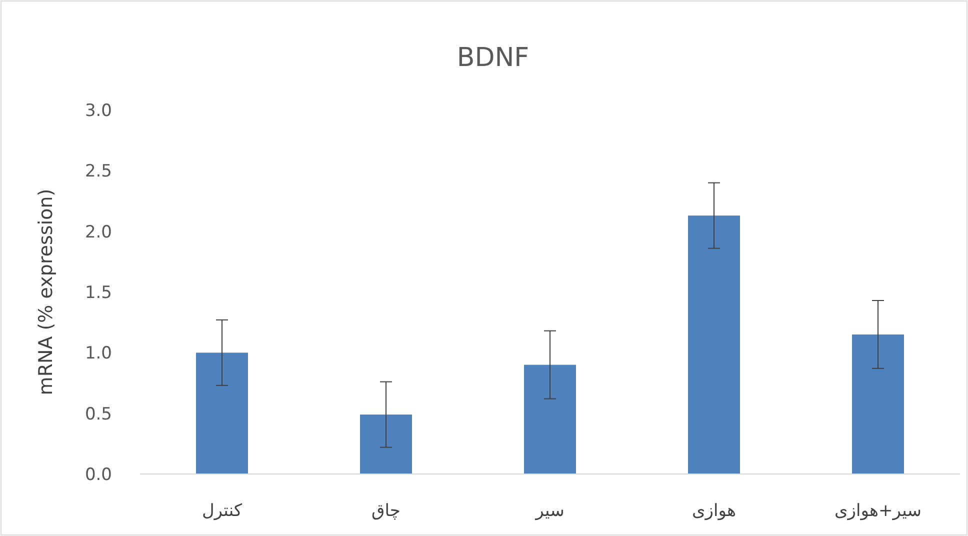 Image resolution: width=968 pixels, height=536 pixels. Describe the element at coordinates (98, 293) in the screenshot. I see `y-tick-label: 1.5` at that location.